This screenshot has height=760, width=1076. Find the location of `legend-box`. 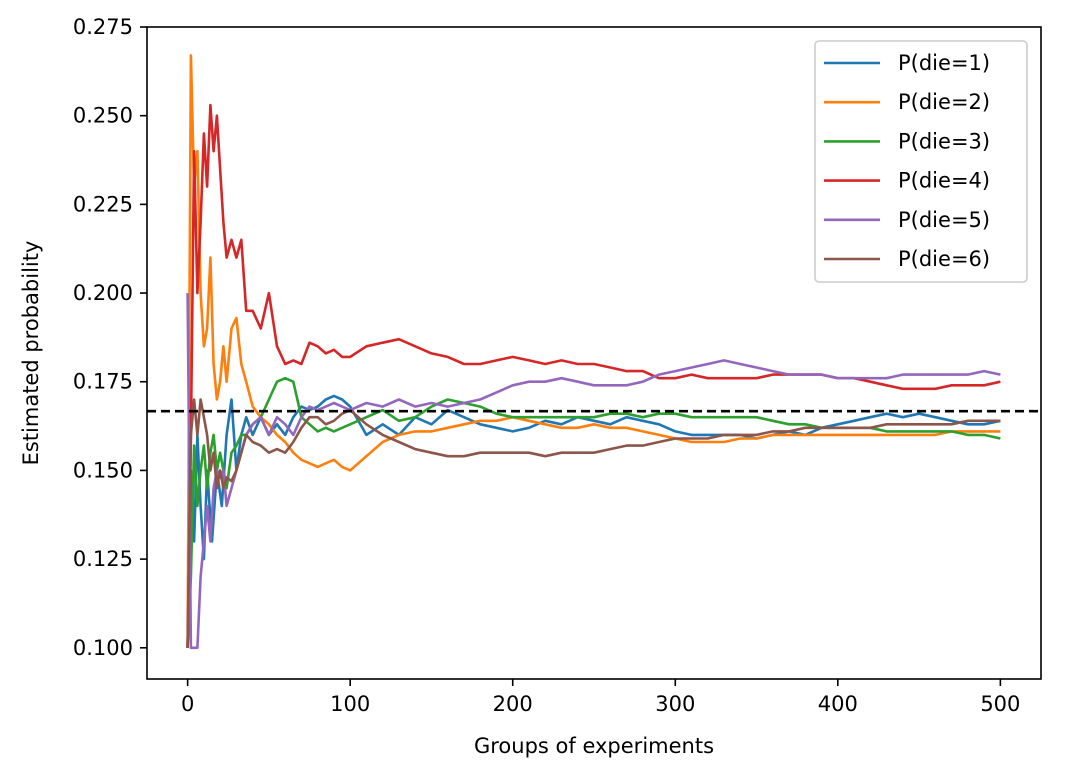

legend-box is located at coordinates (921, 161).